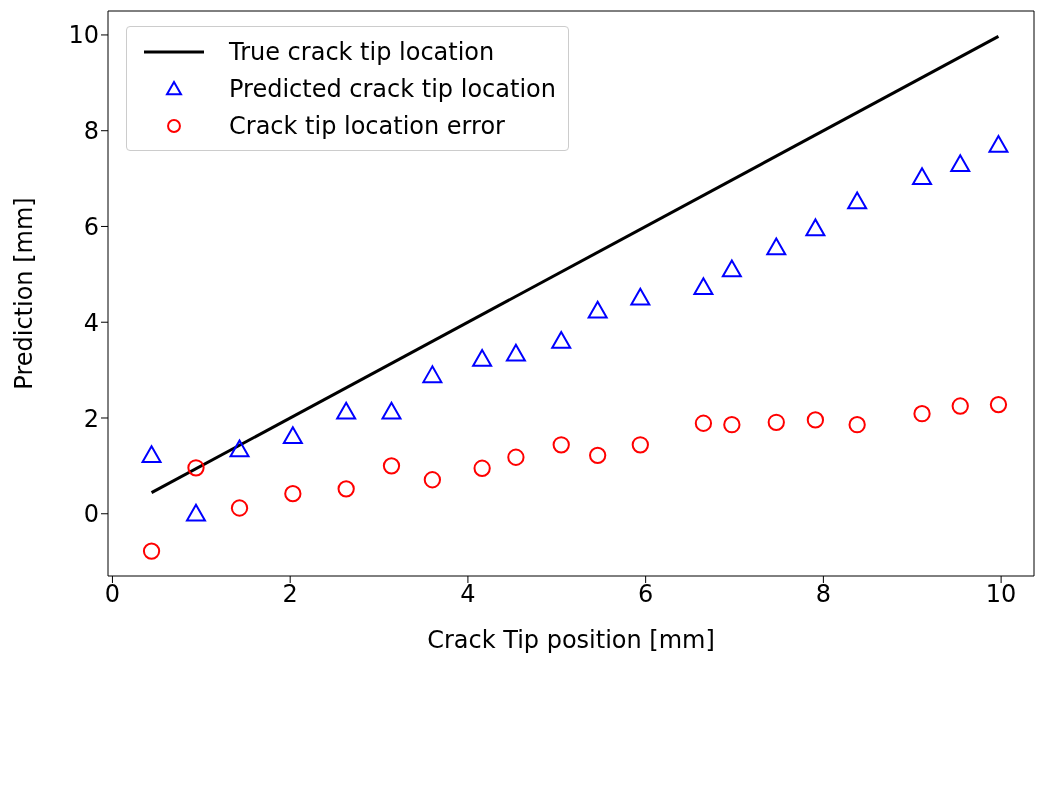 The width and height of the screenshot is (1043, 799). Describe the element at coordinates (91, 226) in the screenshot. I see `y-tick-label: 6` at that location.